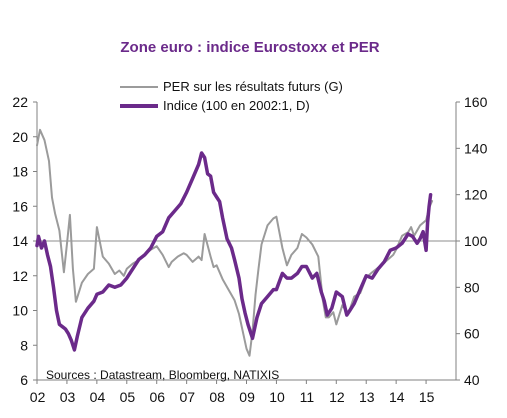  I want to click on x-tick-label: 05, so click(128, 397).